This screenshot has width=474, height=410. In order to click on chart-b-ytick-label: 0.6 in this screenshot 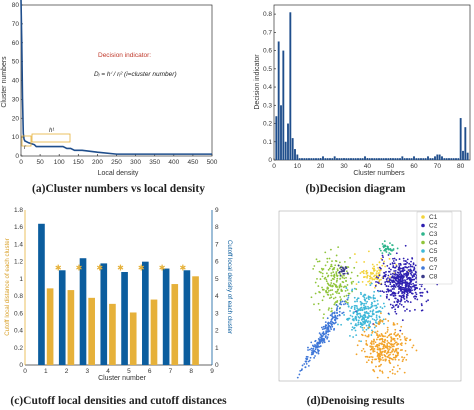, I will do `click(267, 51)`.